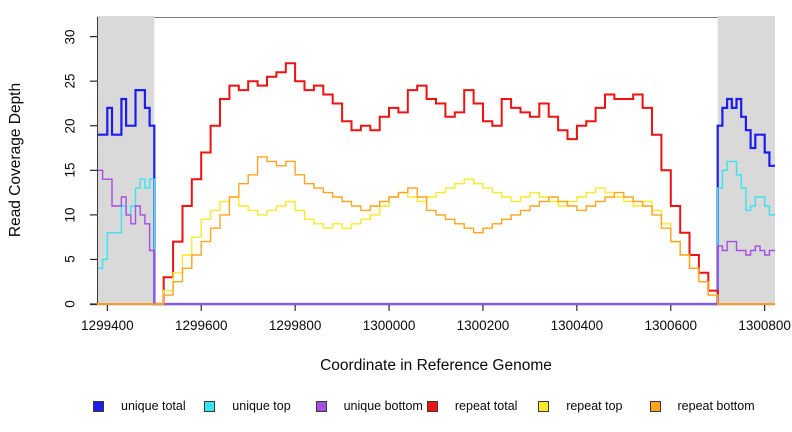  What do you see at coordinates (486, 406) in the screenshot?
I see `legend-label: repeat total` at bounding box center [486, 406].